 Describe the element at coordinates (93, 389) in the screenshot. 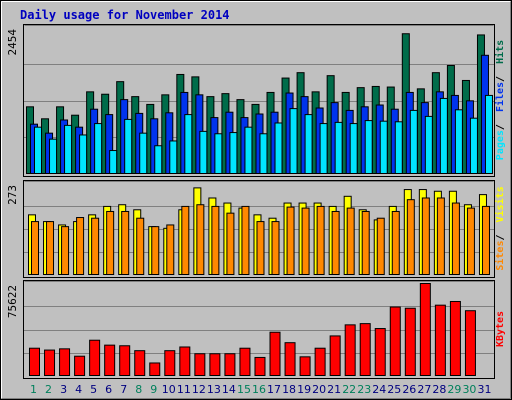

I see `x-tick-label: 5` at that location.